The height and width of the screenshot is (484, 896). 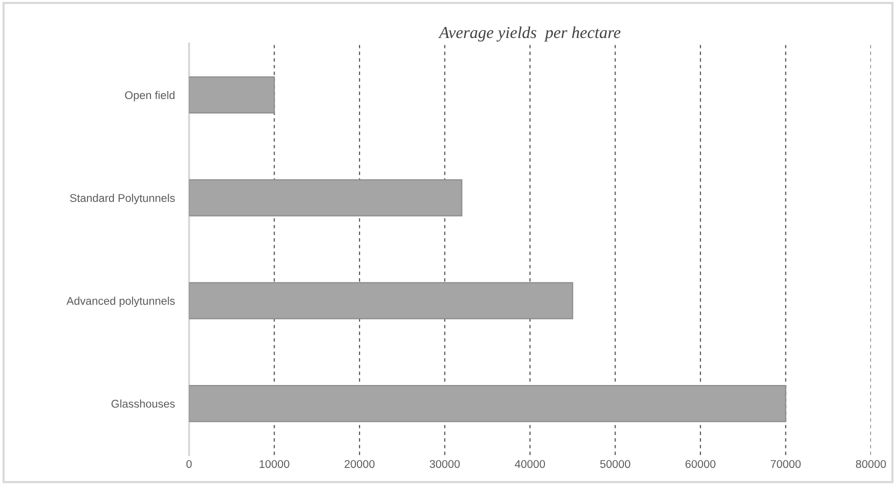 I want to click on y-tick-label: Open field, so click(x=149, y=96).